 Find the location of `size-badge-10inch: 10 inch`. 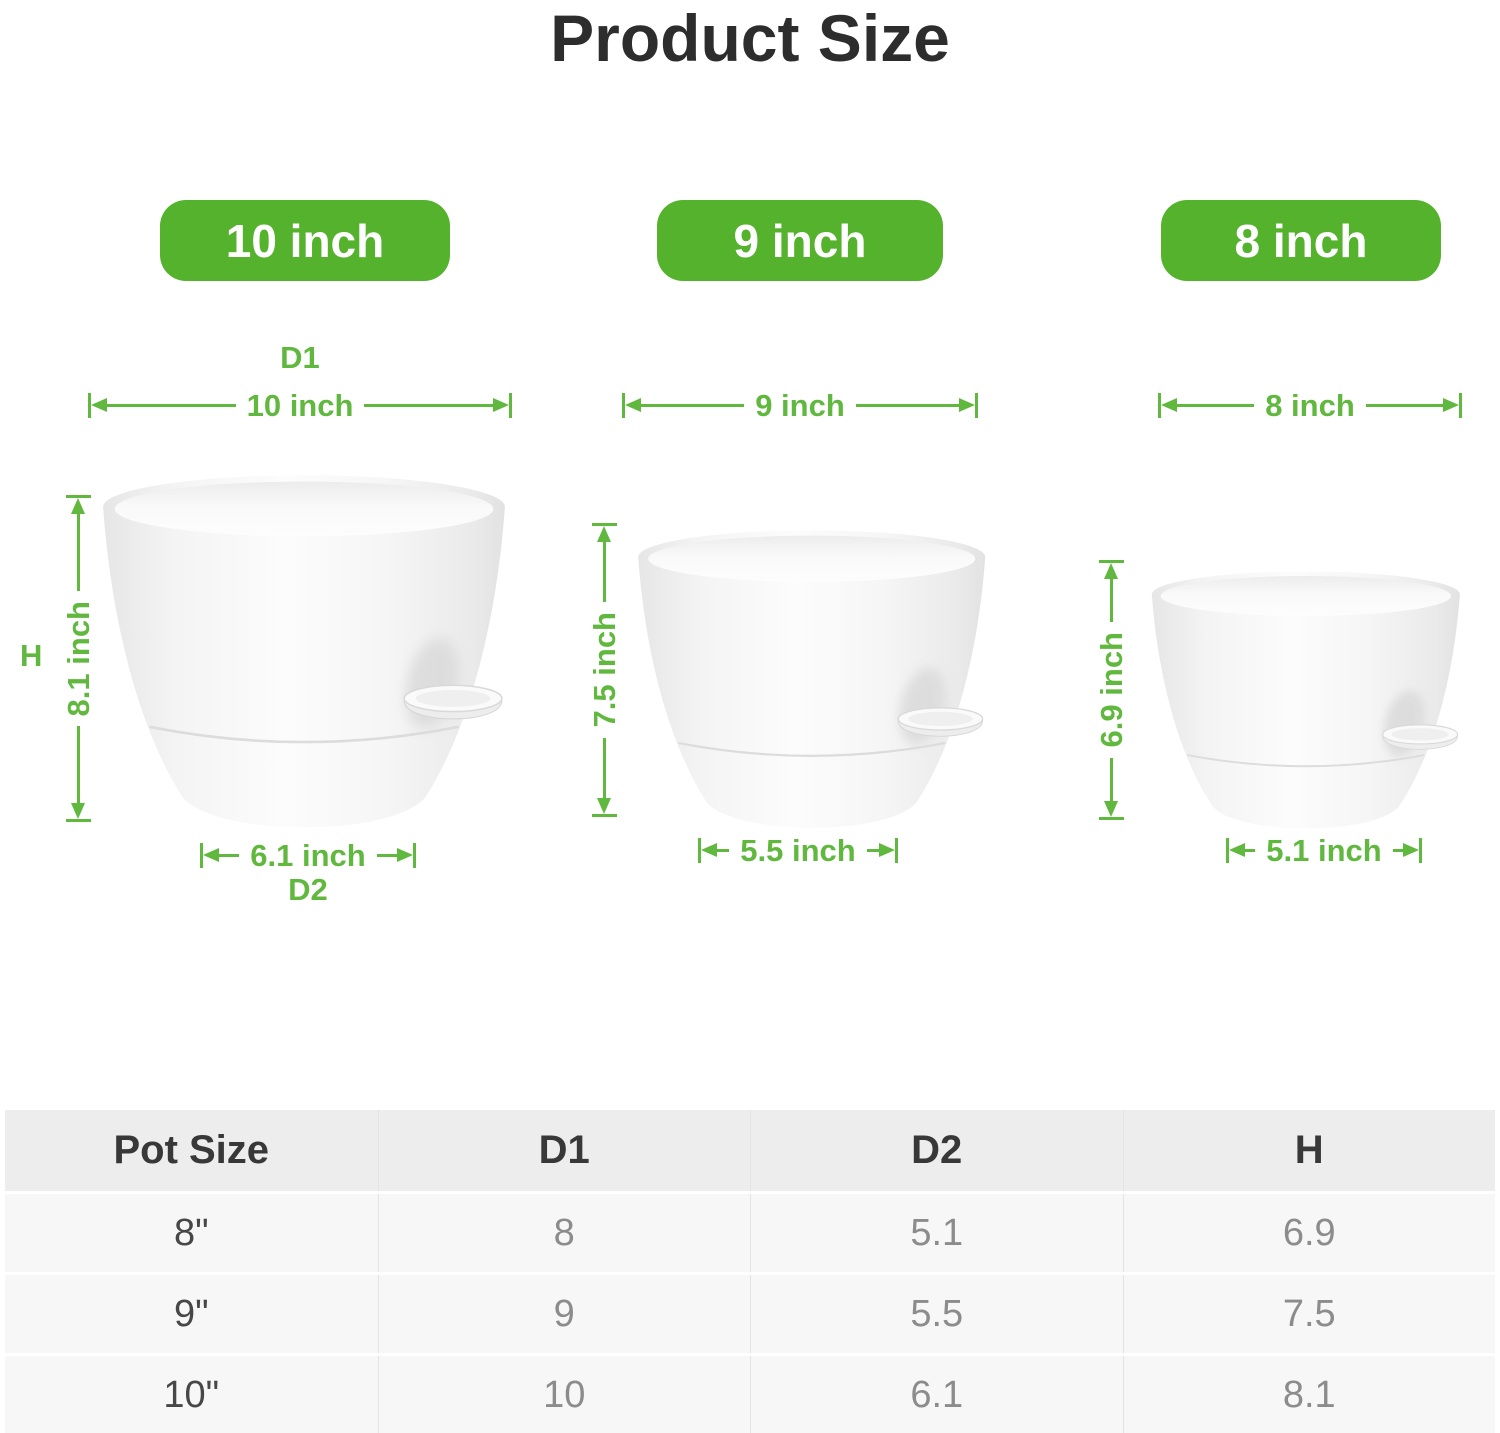

size-badge-10inch: 10 inch is located at coordinates (305, 240).